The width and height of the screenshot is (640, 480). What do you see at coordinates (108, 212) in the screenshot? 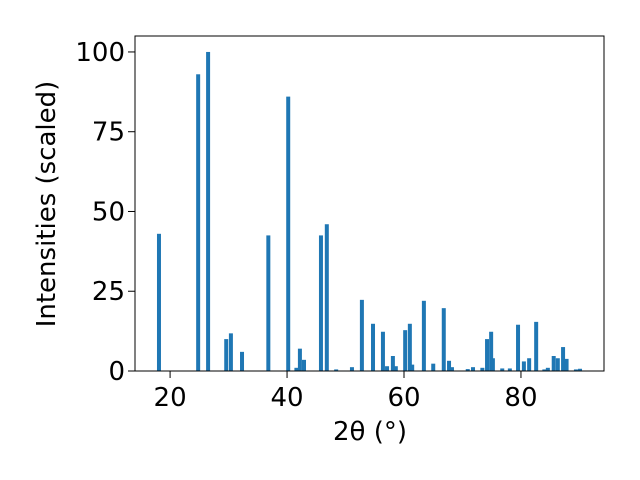
I see `y-tick-label: 50` at bounding box center [108, 212].